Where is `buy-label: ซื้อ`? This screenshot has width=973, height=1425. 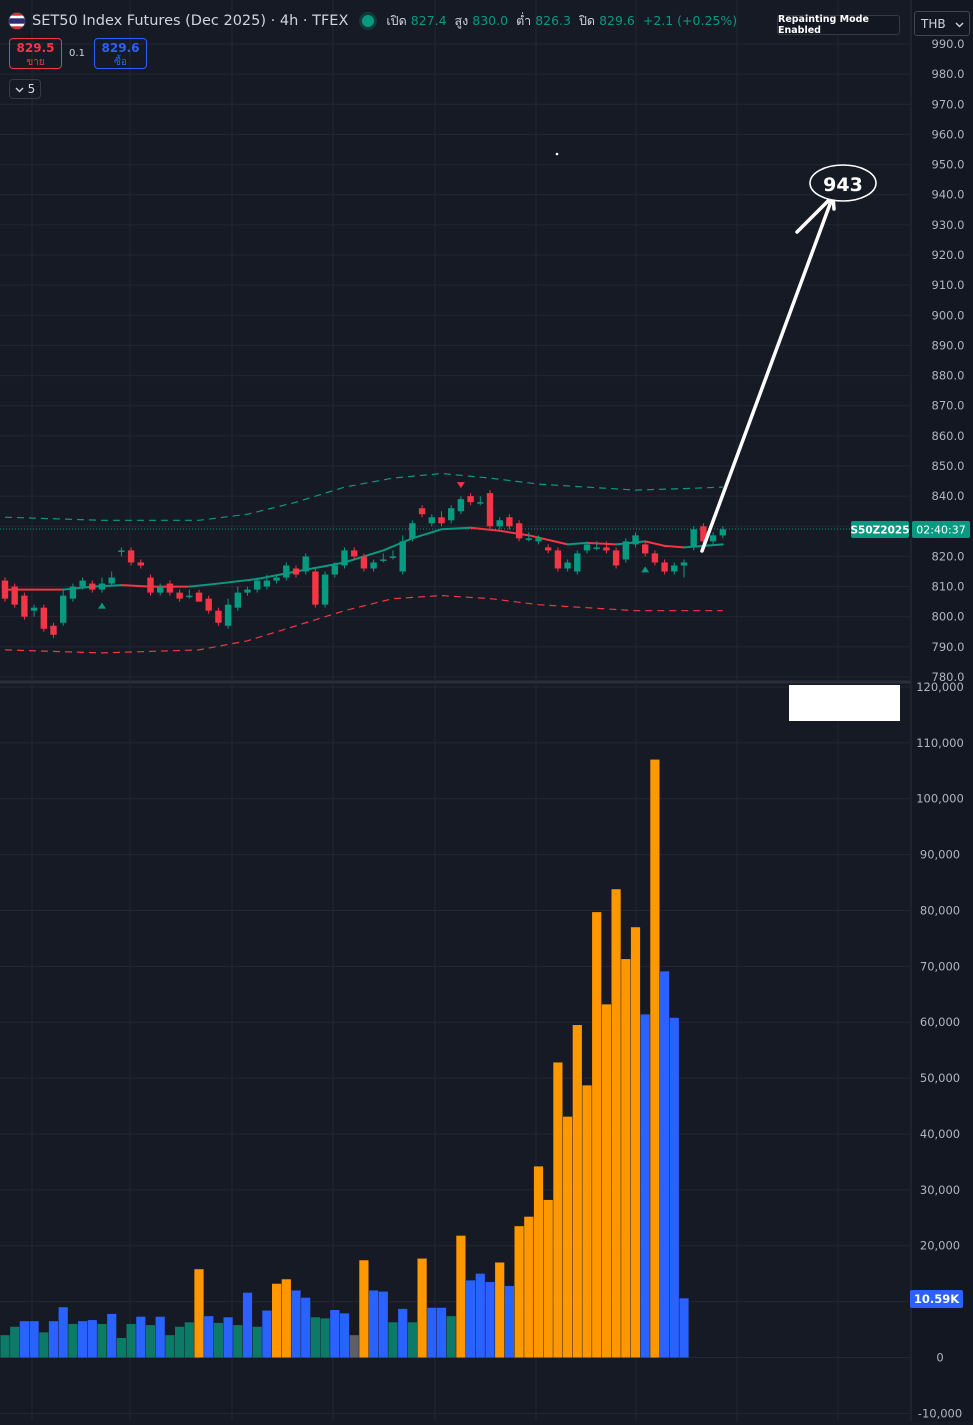
buy-label: ซื้อ is located at coordinates (120, 62).